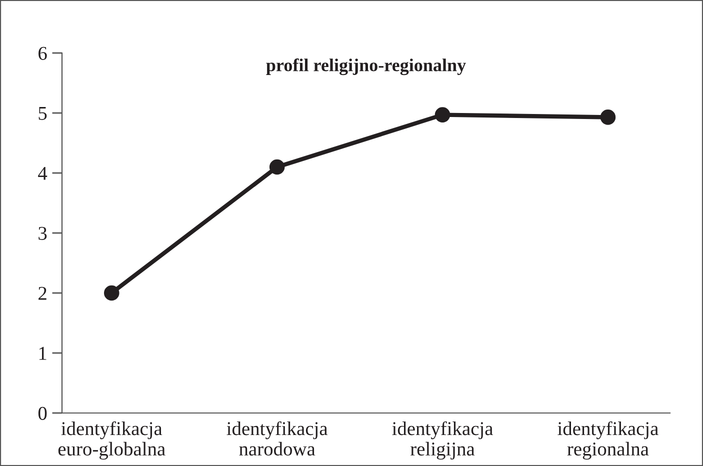 This screenshot has width=703, height=466. I want to click on y-tick-label: 5, so click(42, 113).